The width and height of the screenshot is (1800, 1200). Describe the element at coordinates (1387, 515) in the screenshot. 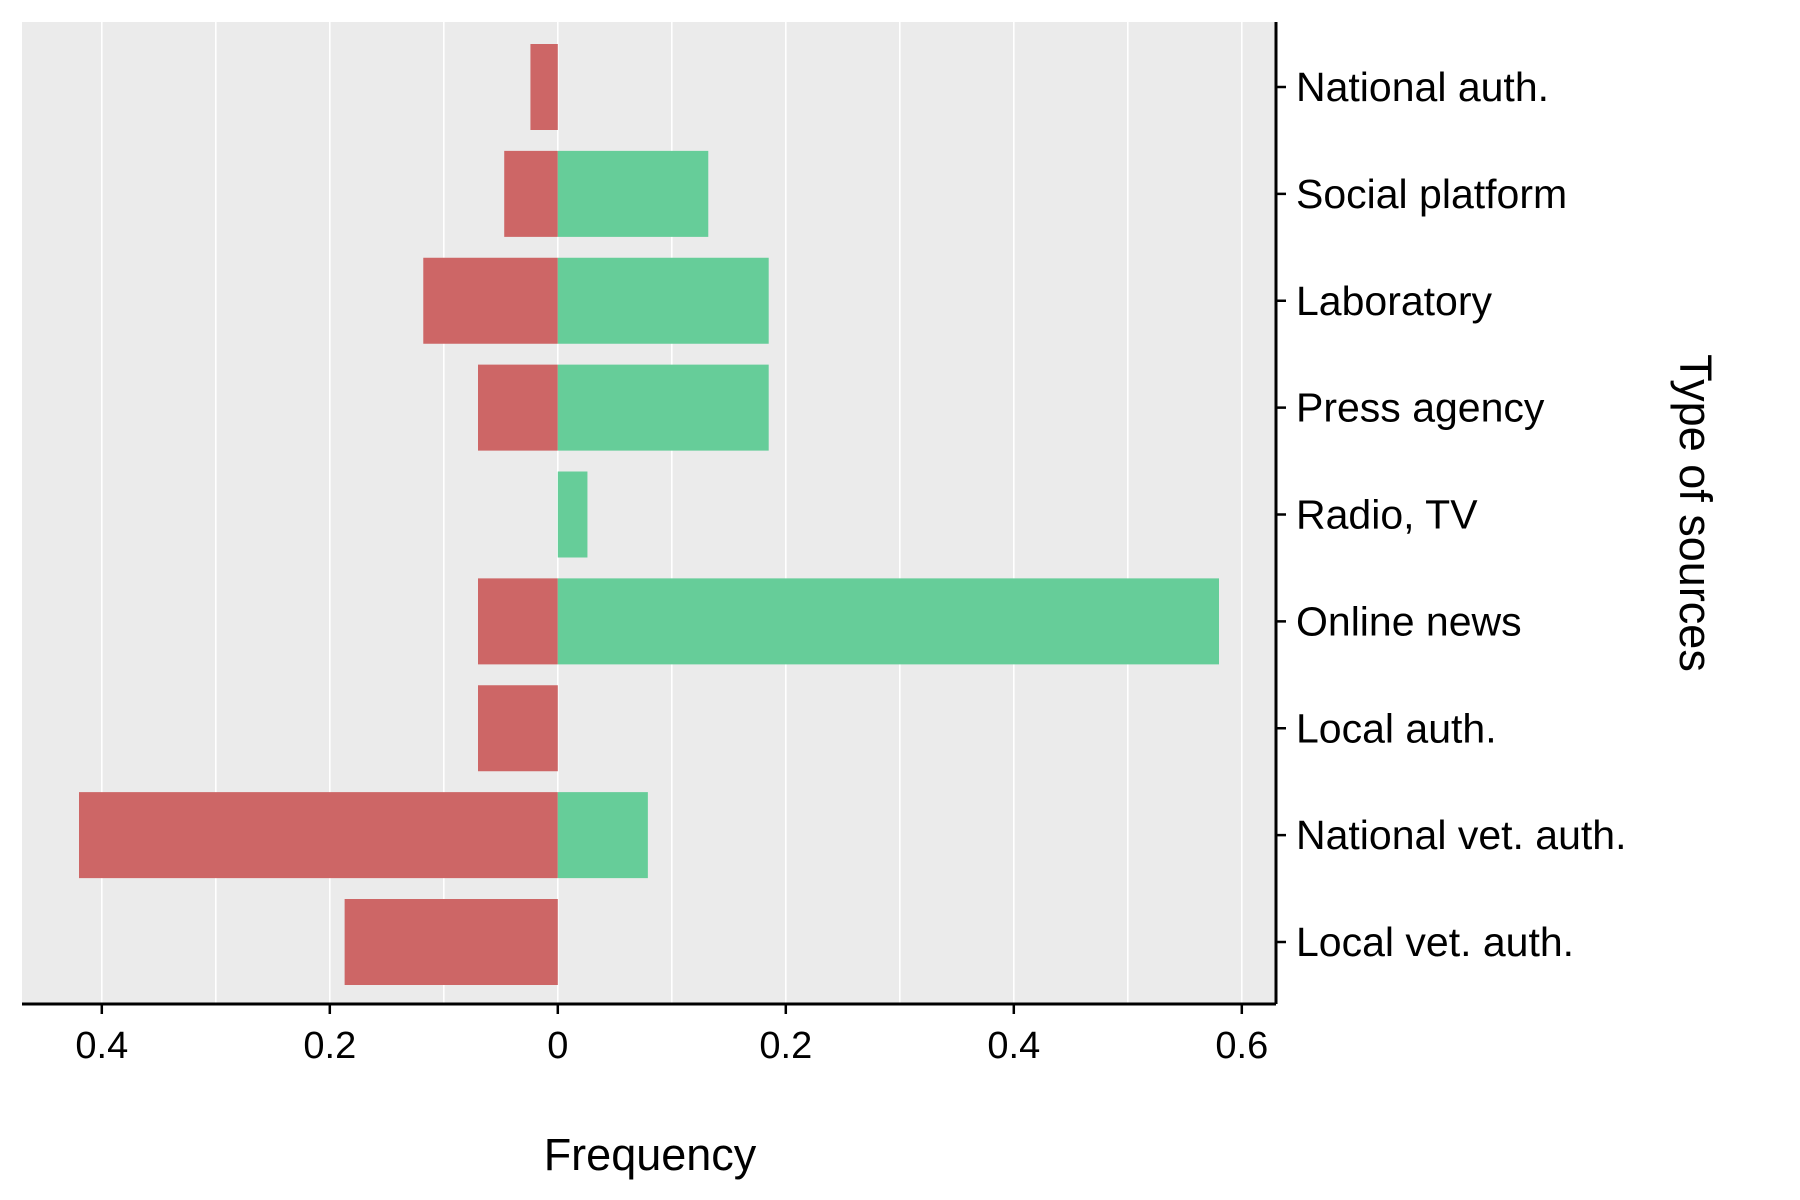

I see `y-category-label: Radio, TV` at that location.